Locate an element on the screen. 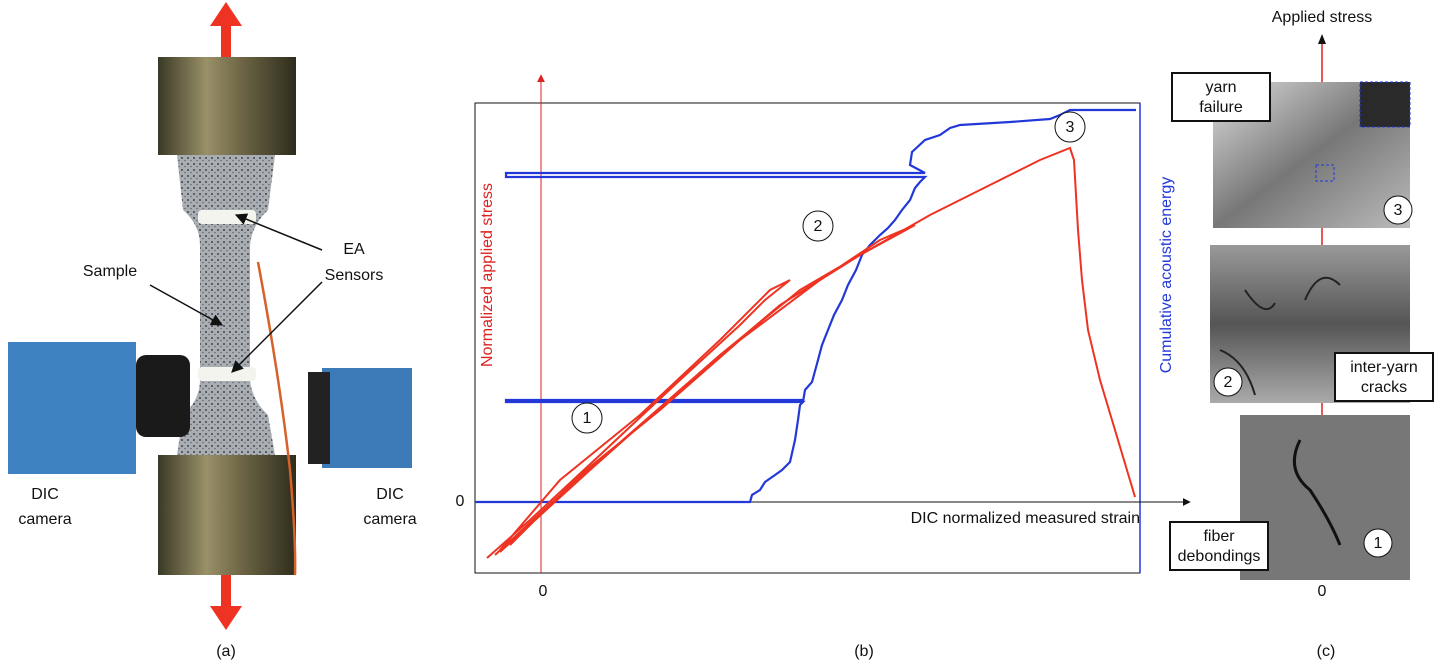 This screenshot has width=1448, height=665. image-number: 3 is located at coordinates (1398, 210).